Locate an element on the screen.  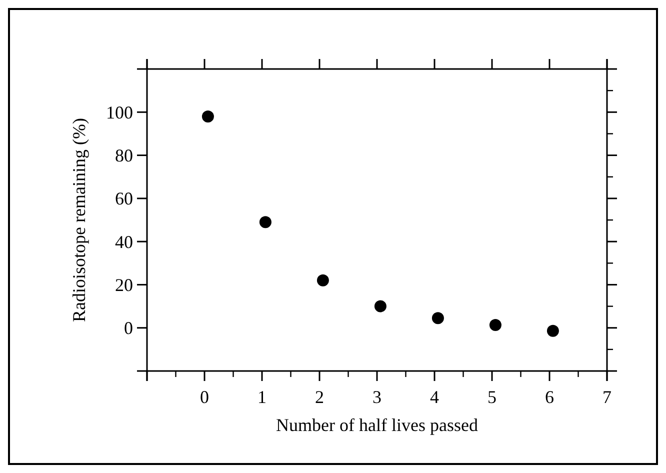
y-tick-label: 80 is located at coordinates (124, 156).